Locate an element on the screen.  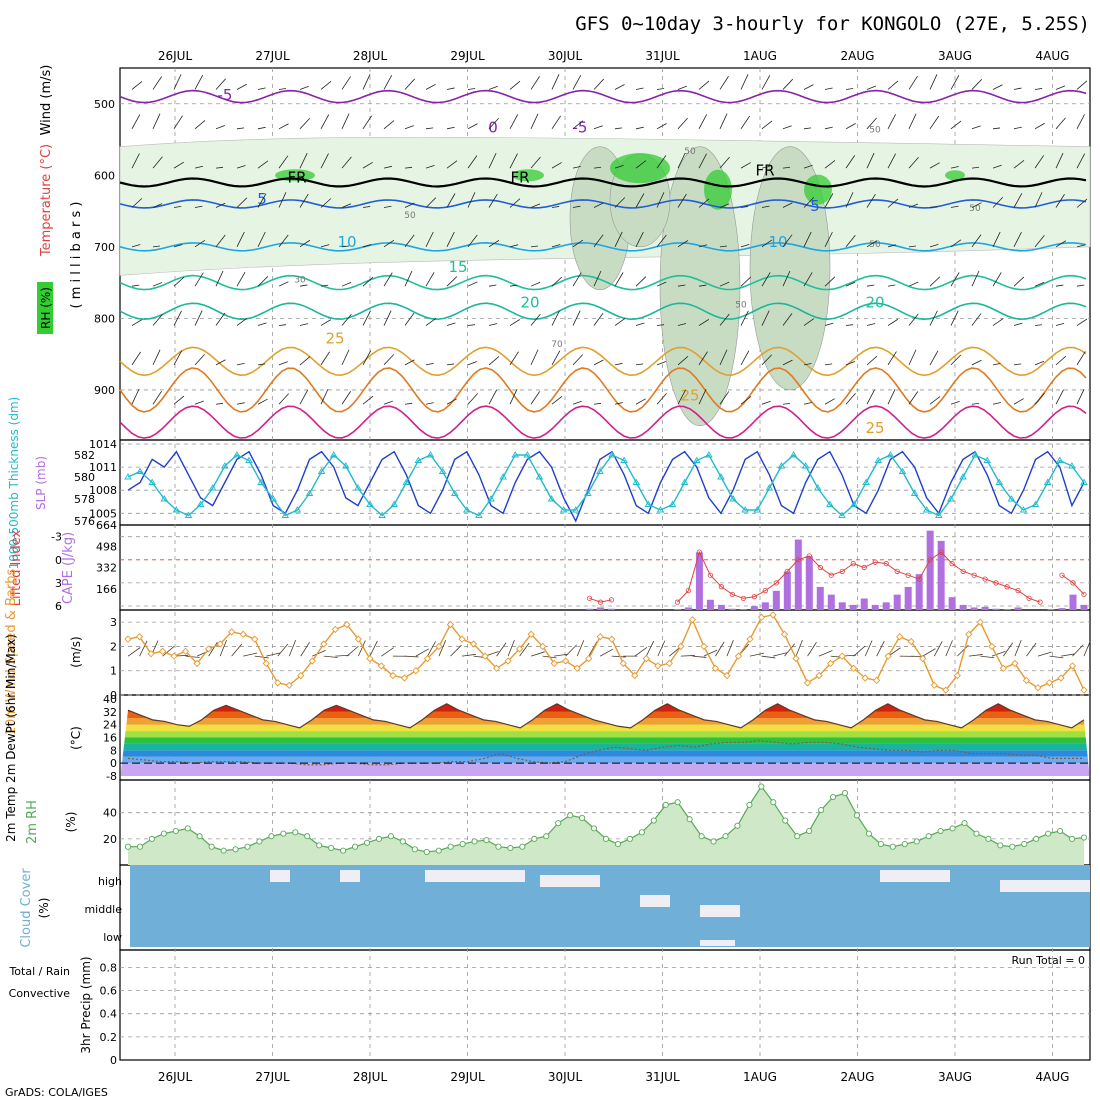
contour-label: 5 is located at coordinates (815, 206).